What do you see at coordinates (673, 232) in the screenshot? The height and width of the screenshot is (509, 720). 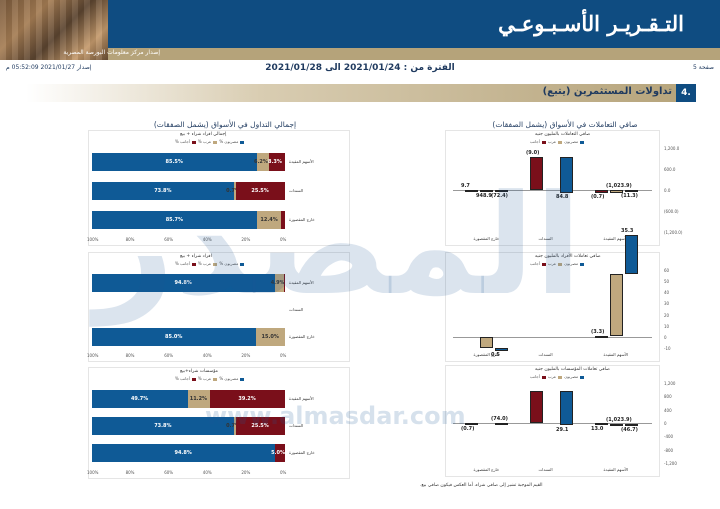 I see `y-axis-tick: (1,200.0)` at bounding box center [673, 232].